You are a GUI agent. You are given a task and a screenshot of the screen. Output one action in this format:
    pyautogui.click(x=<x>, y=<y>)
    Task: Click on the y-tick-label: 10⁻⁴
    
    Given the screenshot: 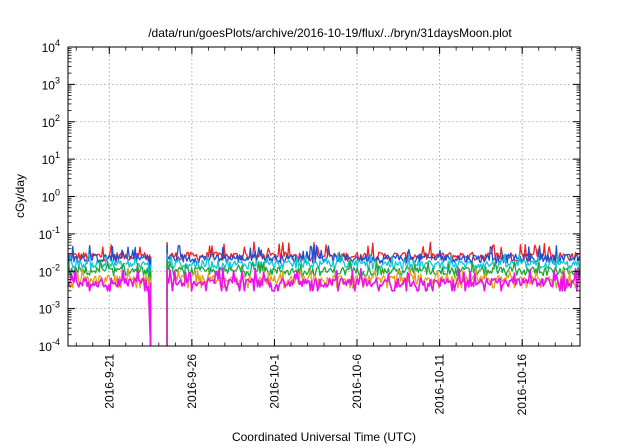 What is the action you would take?
    pyautogui.click(x=49, y=345)
    